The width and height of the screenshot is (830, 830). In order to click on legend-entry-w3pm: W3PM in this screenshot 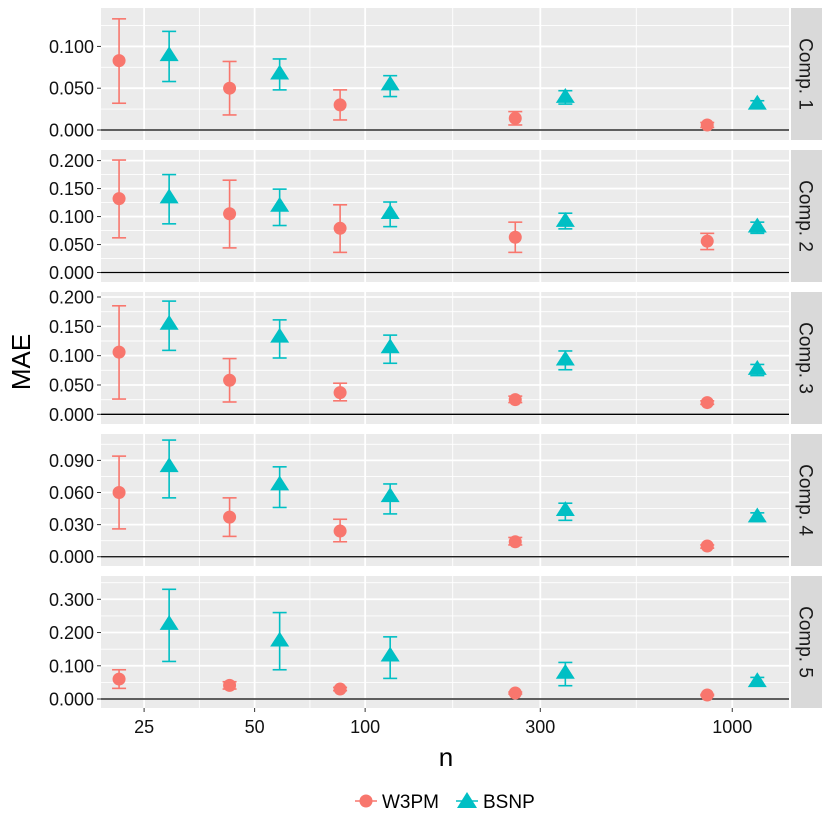, I will do `click(397, 802)`.